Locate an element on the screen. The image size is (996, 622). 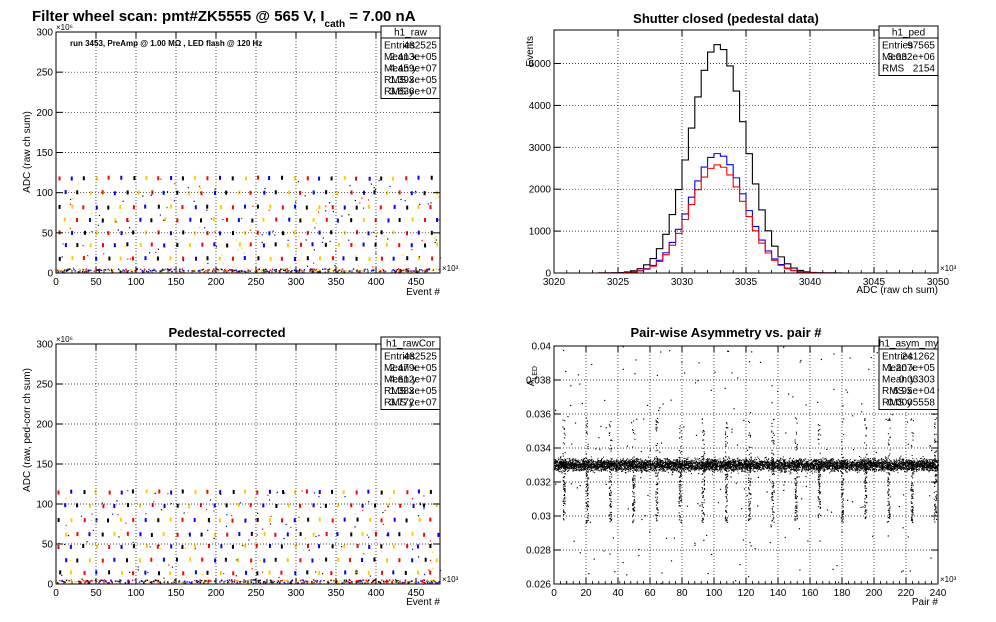
rawCor-ytick-label: 100 is located at coordinates (44, 505).